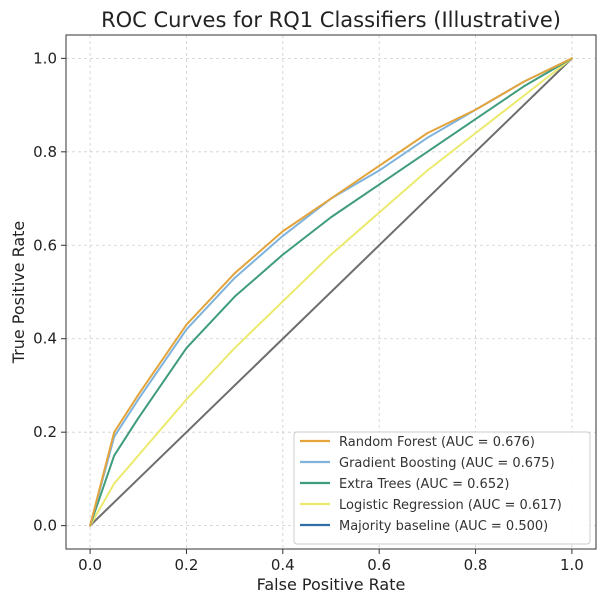  Describe the element at coordinates (331, 584) in the screenshot. I see `x-axis-label: False Positive Rate` at that location.